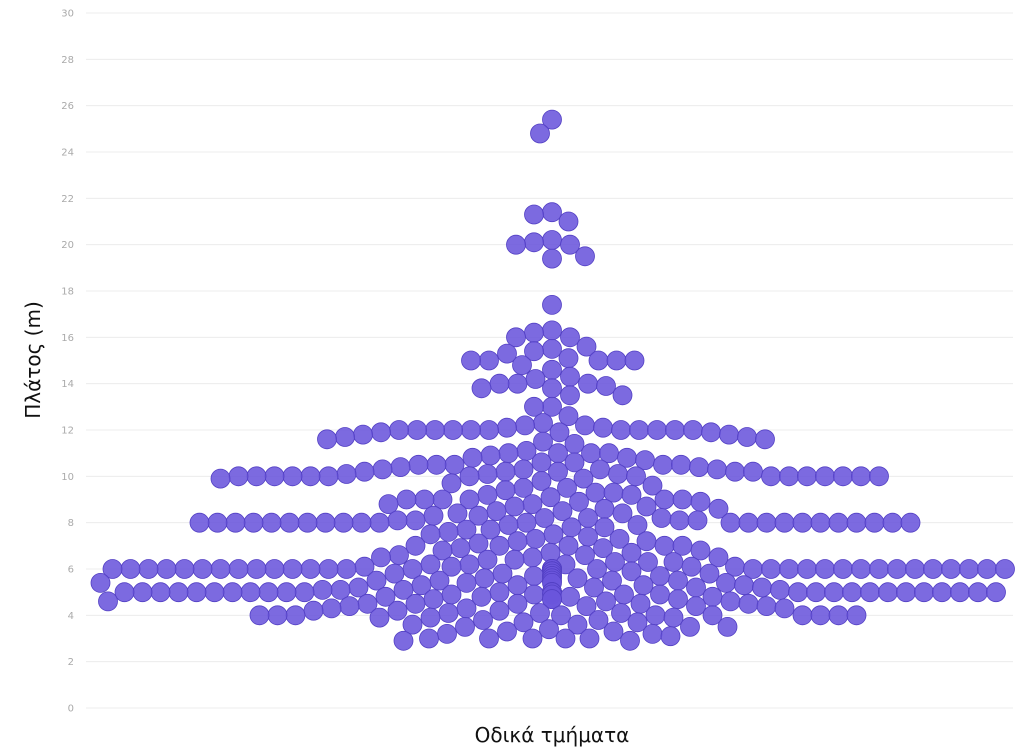 The image size is (1015, 751). What do you see at coordinates (67, 199) in the screenshot?
I see `y-tick-label: 22` at bounding box center [67, 199].